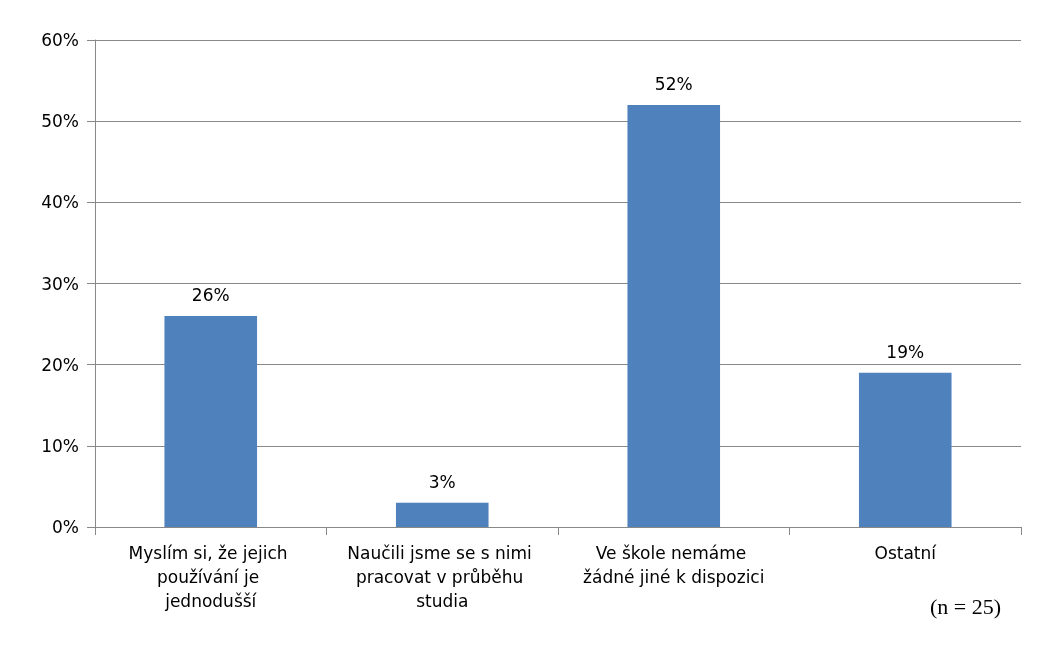 Image resolution: width=1051 pixels, height=651 pixels. Describe the element at coordinates (673, 84) in the screenshot. I see `data-label: 52%` at that location.